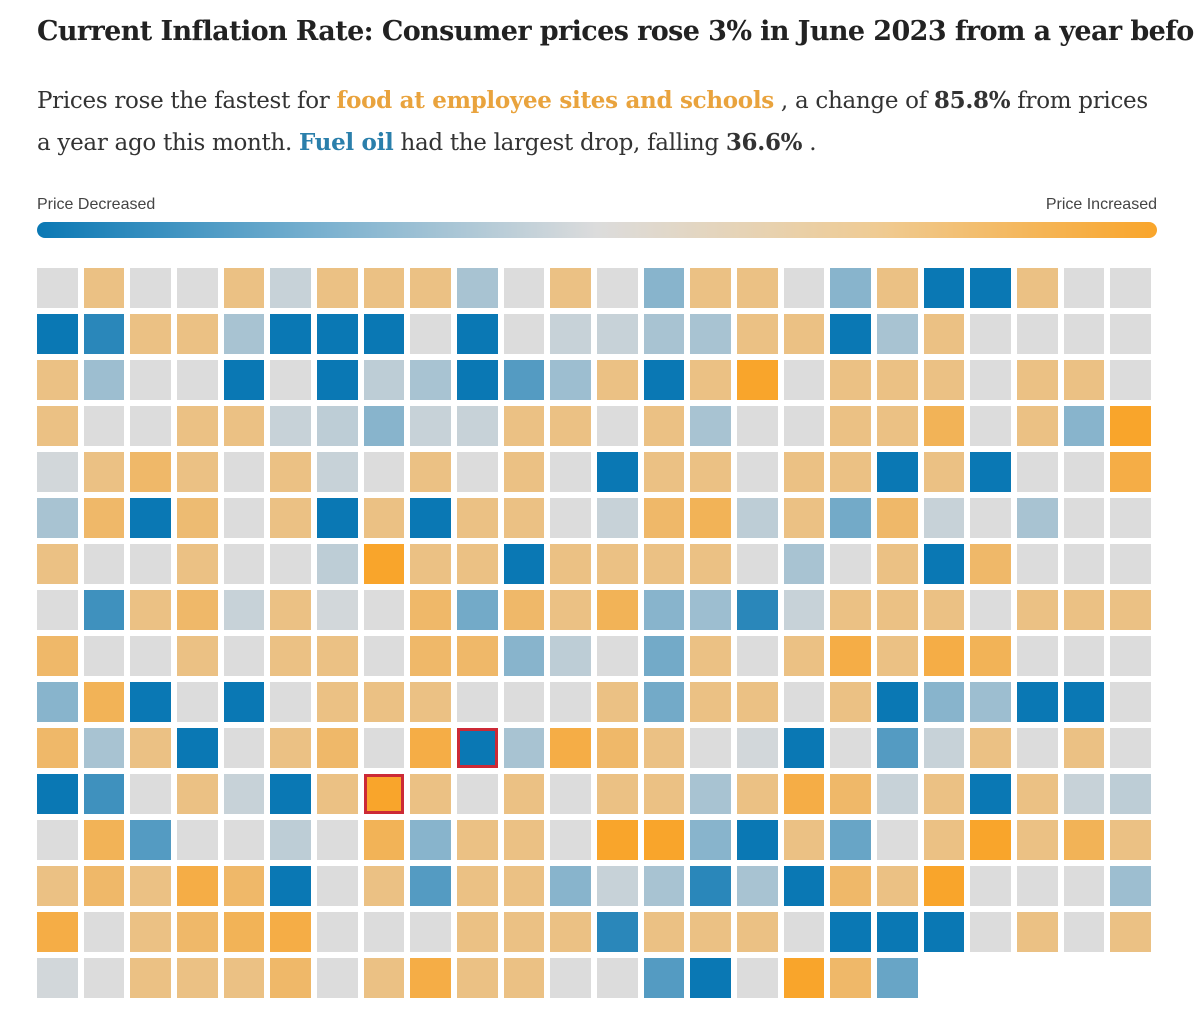 Image resolution: width=1194 pixels, height=1030 pixels. Describe the element at coordinates (555, 100) in the screenshot. I see `top-item-link: food at employee sites and schools` at that location.